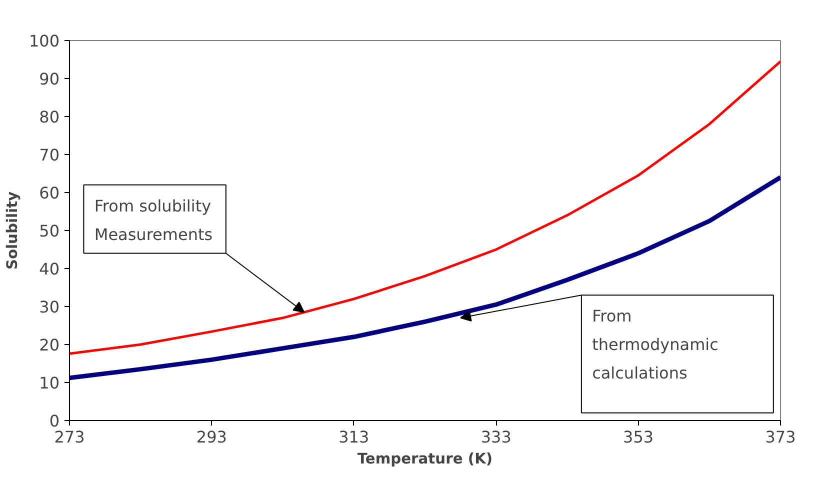  What do you see at coordinates (49, 155) in the screenshot?
I see `y-tick-label: 70` at bounding box center [49, 155].